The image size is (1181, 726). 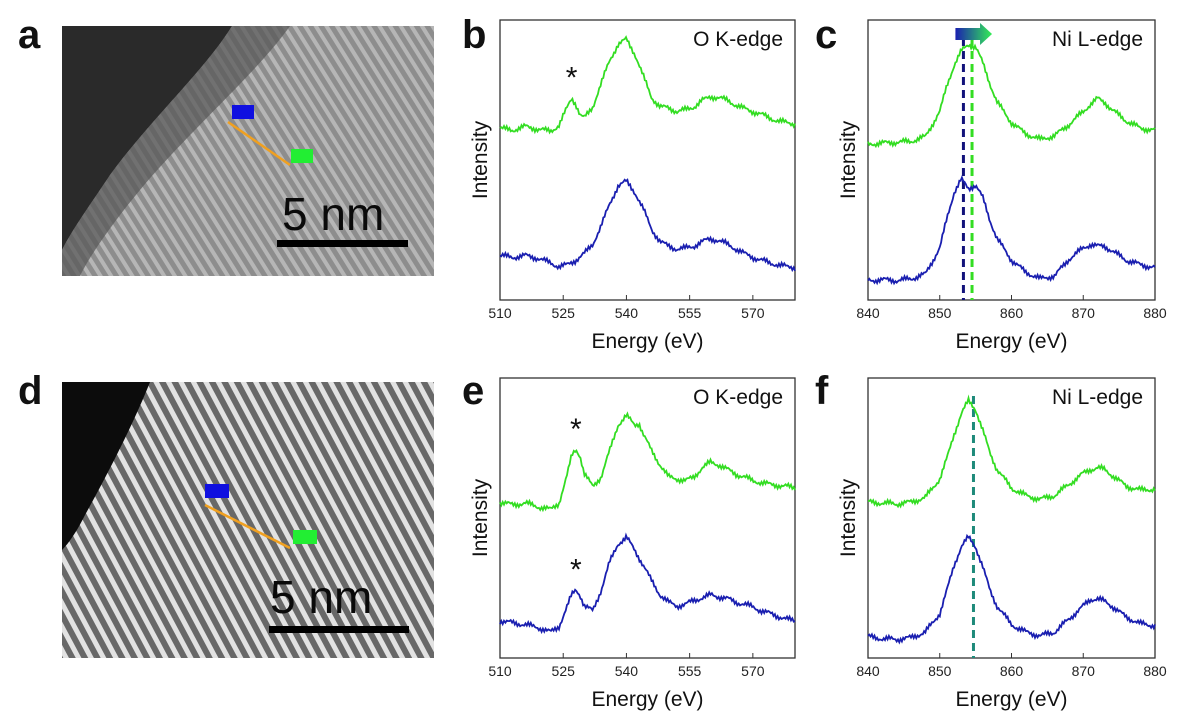 What do you see at coordinates (572, 78) in the screenshot?
I see `peak-star-marker-b-0: *` at bounding box center [572, 78].